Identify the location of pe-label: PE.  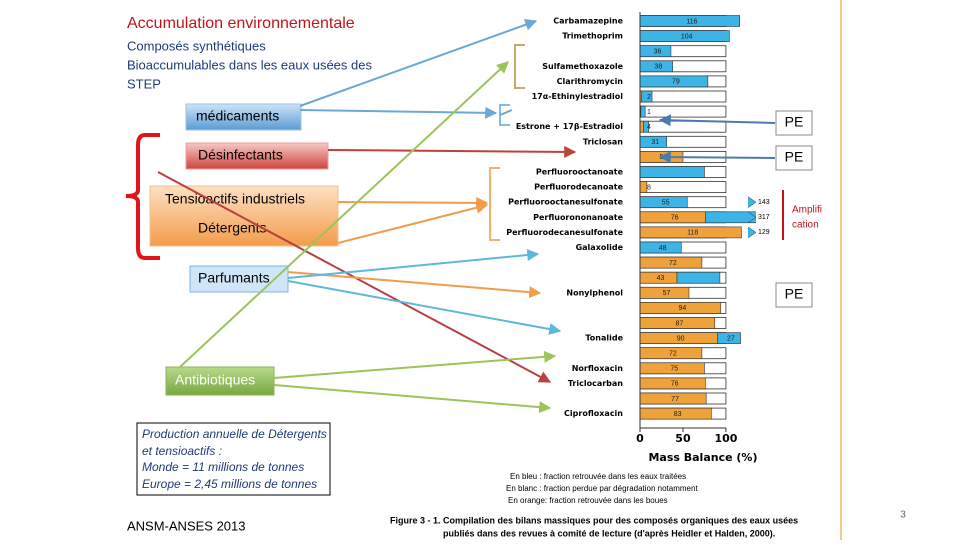
(794, 157).